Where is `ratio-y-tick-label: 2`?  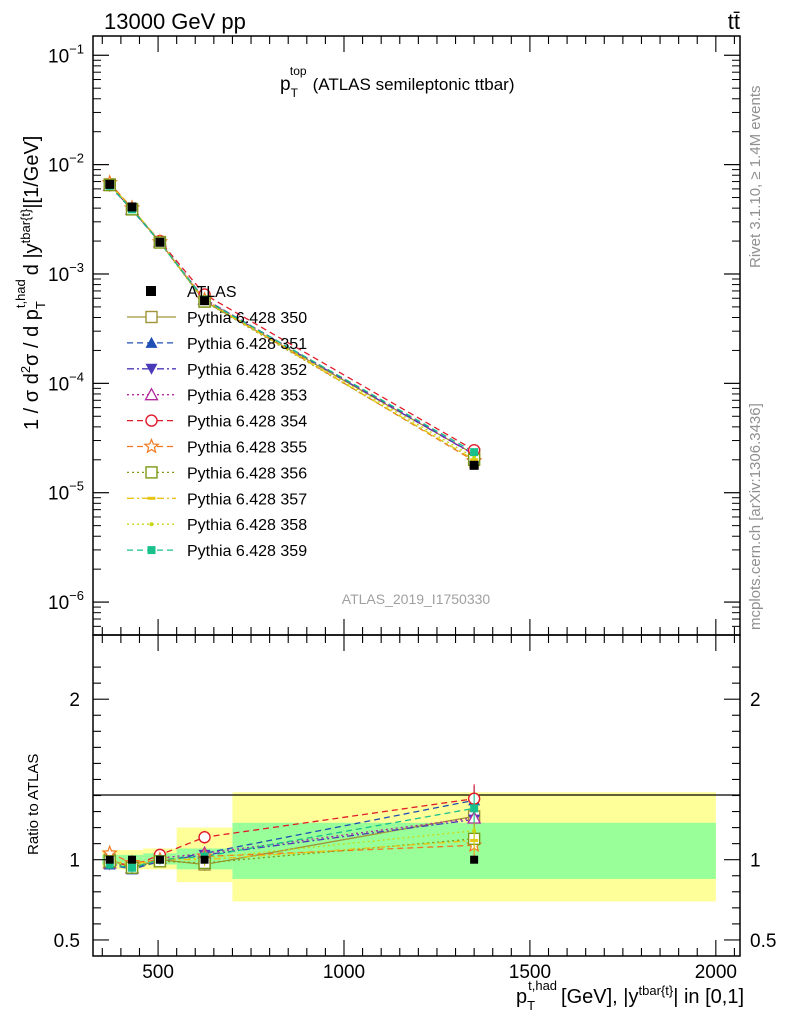
ratio-y-tick-label: 2 is located at coordinates (74, 700).